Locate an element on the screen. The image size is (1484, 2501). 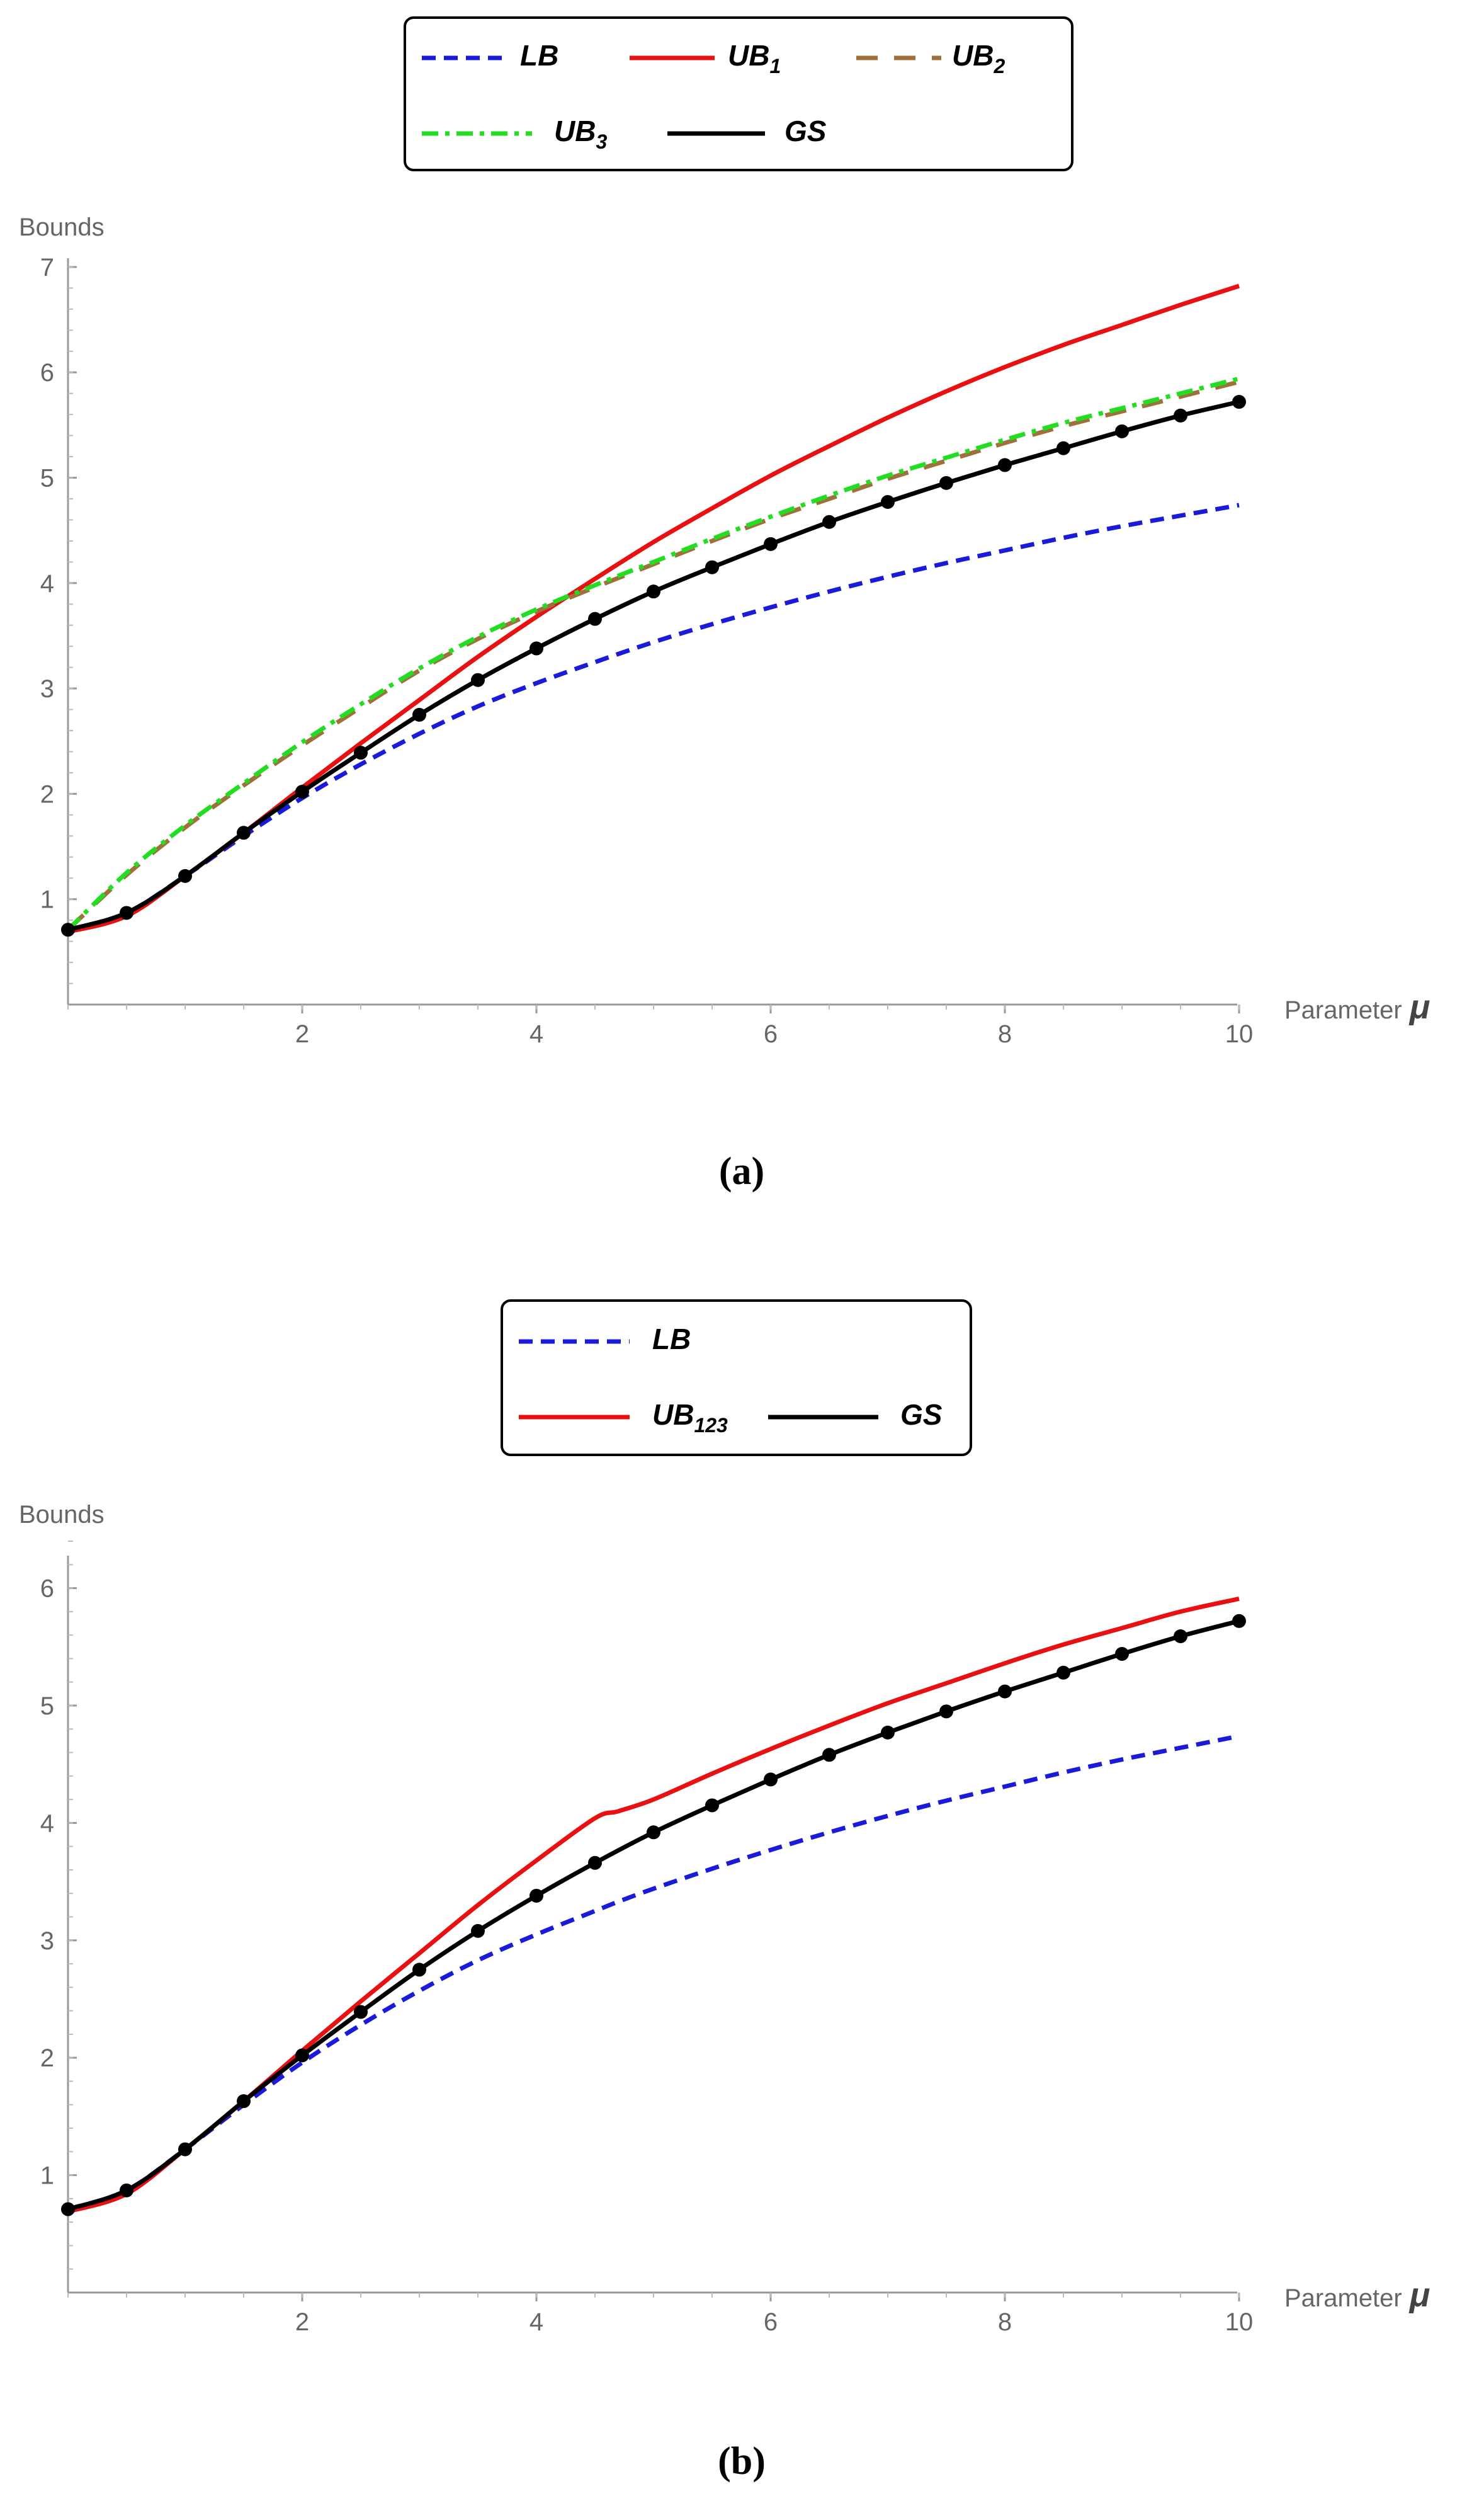
legend-b: LB UB123 GS is located at coordinates (737, 1377).